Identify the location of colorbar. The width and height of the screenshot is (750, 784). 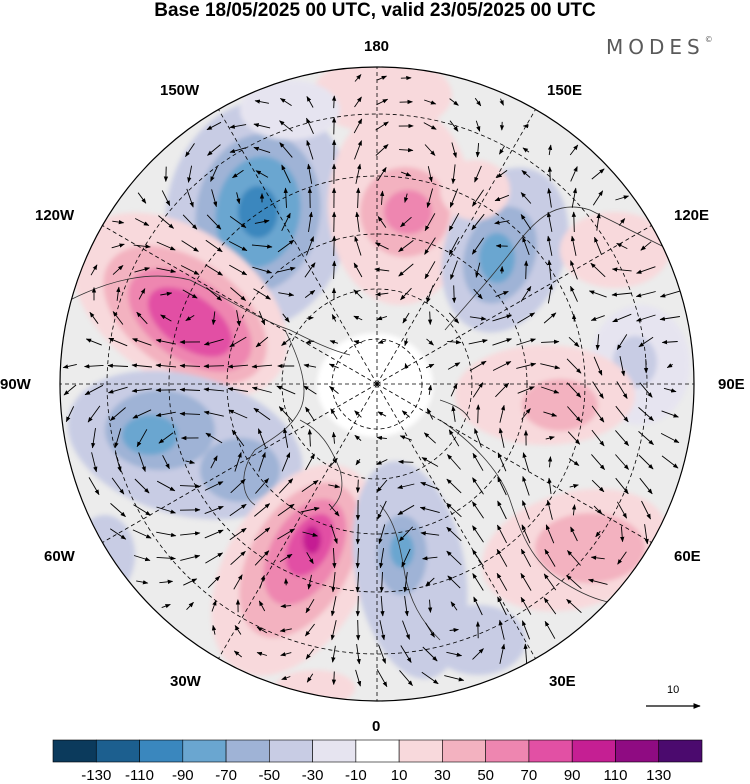
(377, 751).